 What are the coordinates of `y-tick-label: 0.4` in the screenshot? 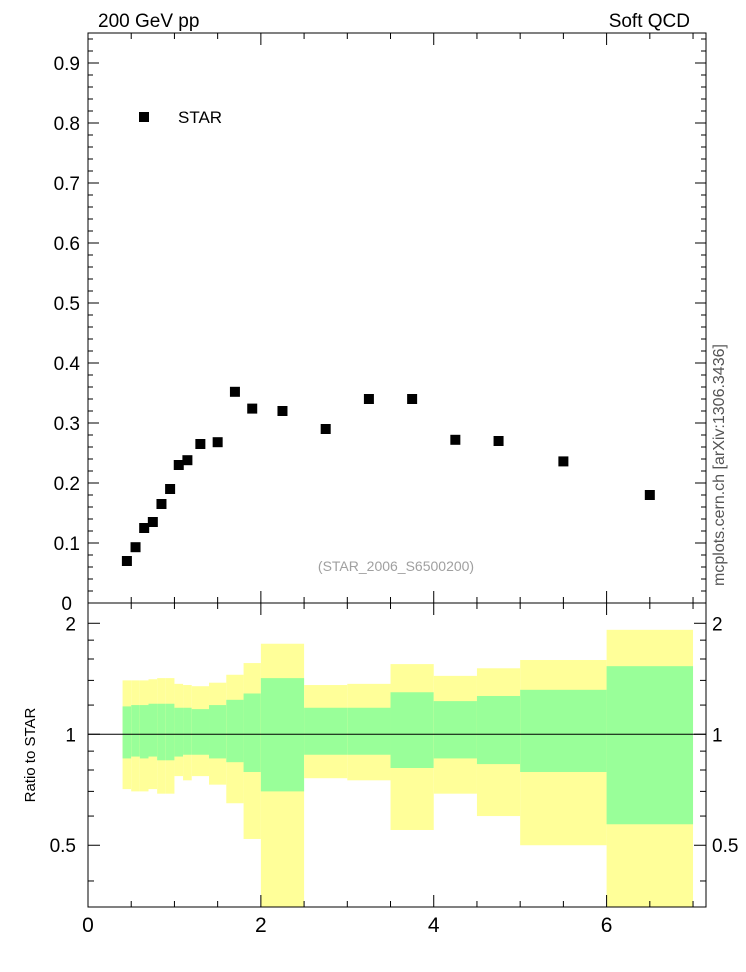 It's located at (67, 364).